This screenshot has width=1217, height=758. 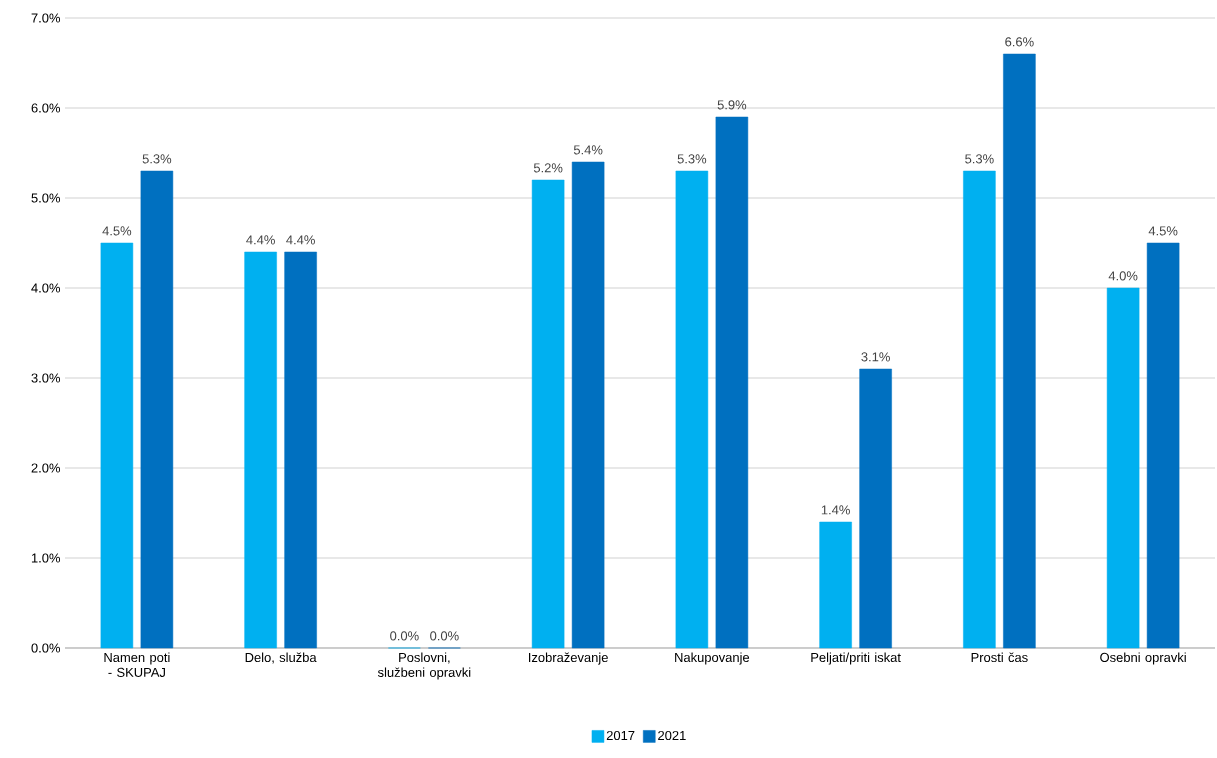 I want to click on x-tick-label: Peljati/priti iskat, so click(x=856, y=658).